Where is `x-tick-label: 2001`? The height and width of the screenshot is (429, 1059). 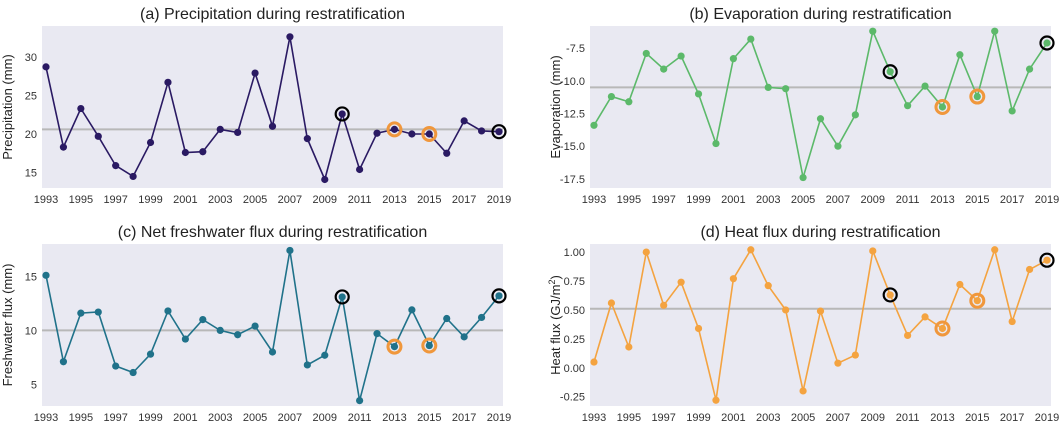
x-tick-label: 2001 is located at coordinates (733, 418).